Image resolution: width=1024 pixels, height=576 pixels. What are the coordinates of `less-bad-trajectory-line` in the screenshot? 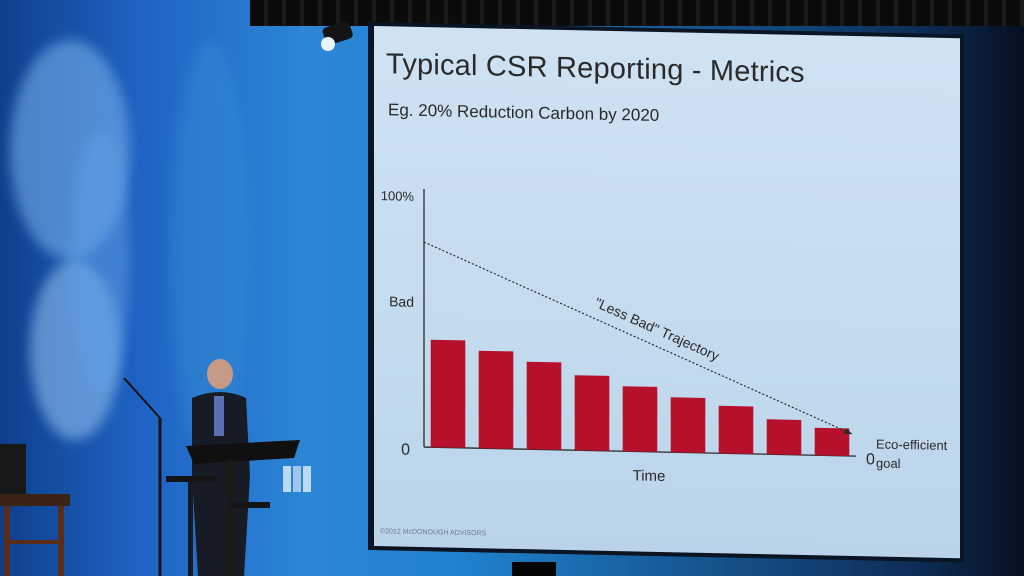 It's located at (638, 338).